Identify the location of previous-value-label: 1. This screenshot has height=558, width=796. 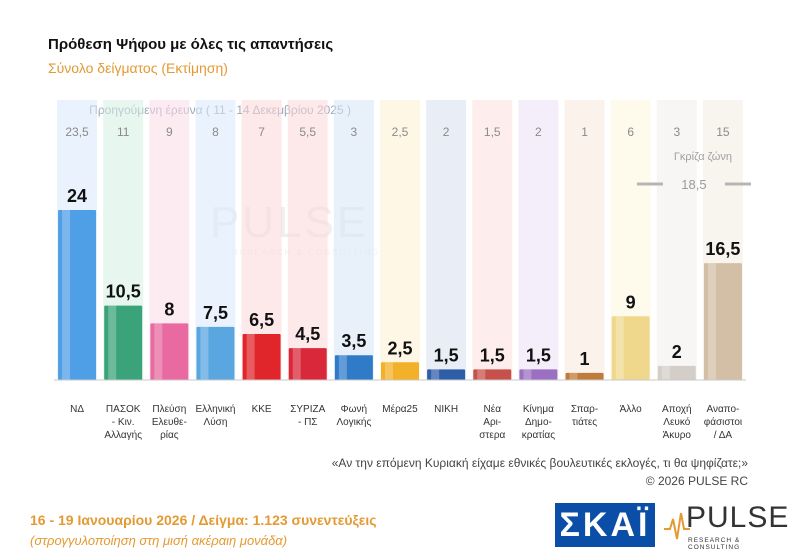
(584, 132).